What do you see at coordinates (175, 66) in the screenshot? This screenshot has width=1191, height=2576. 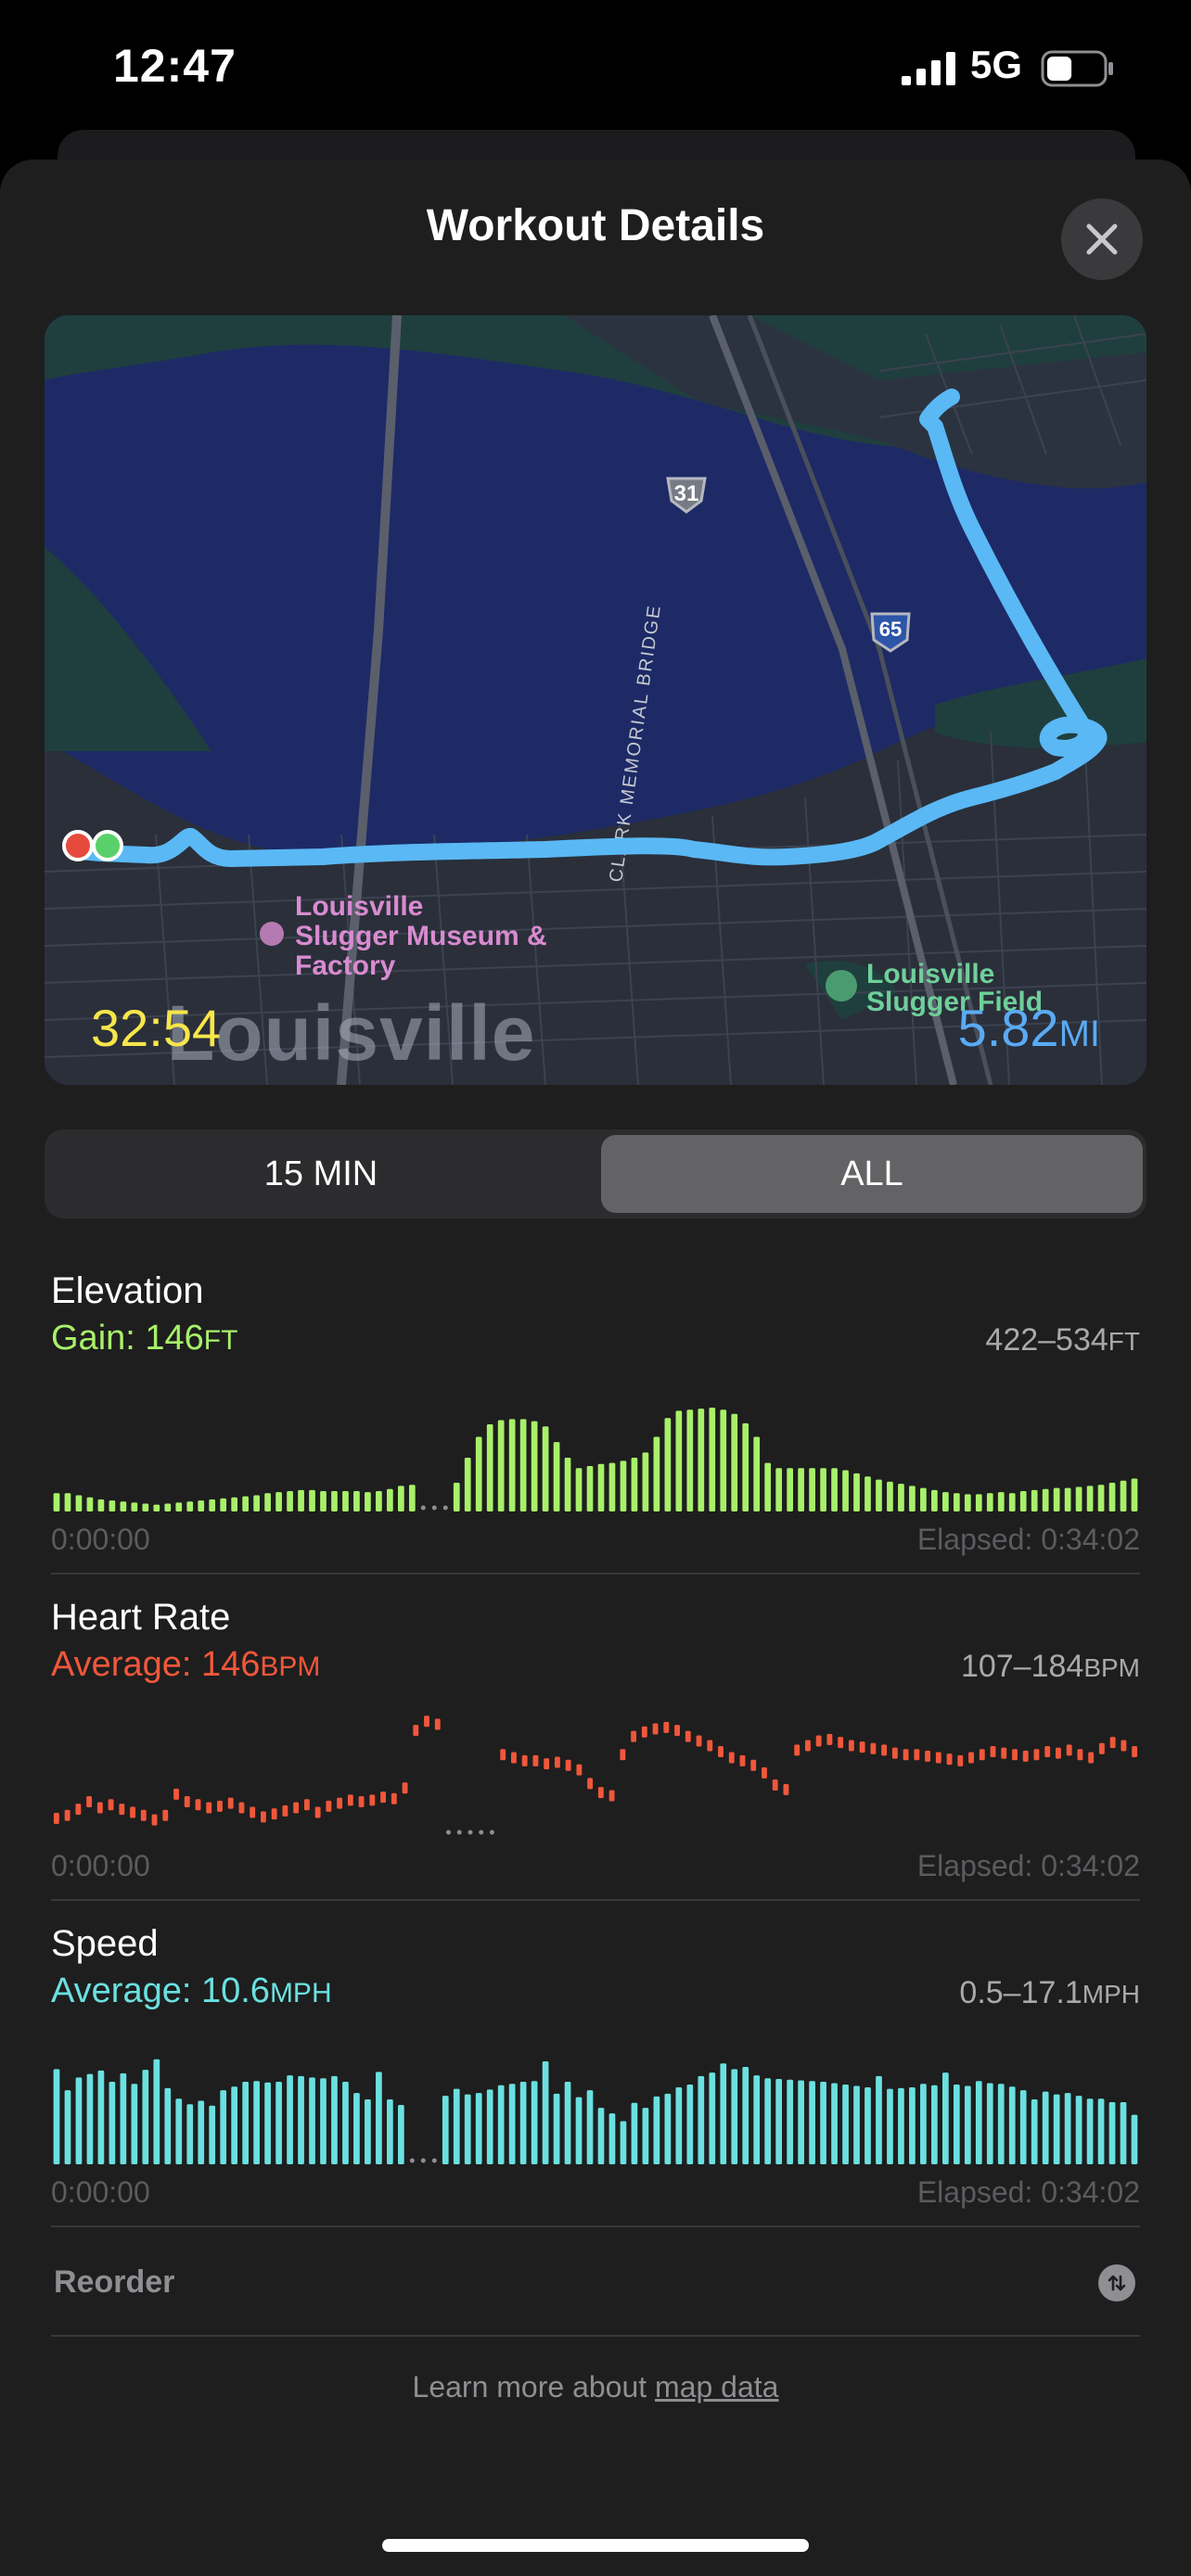 I see `status-time: 12:47` at bounding box center [175, 66].